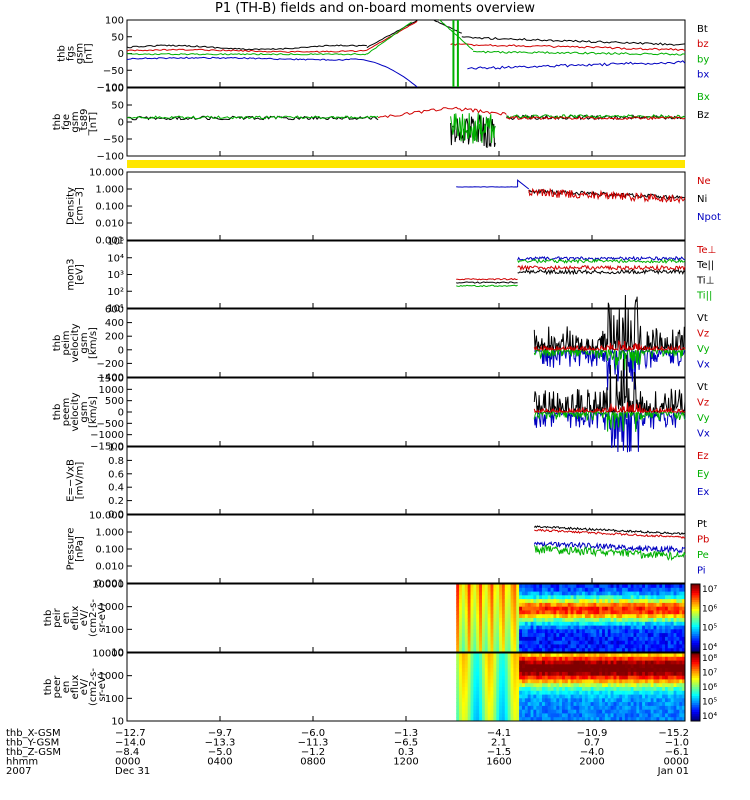  I want to click on panel-9-ylabel-line: thb, so click(48, 687).